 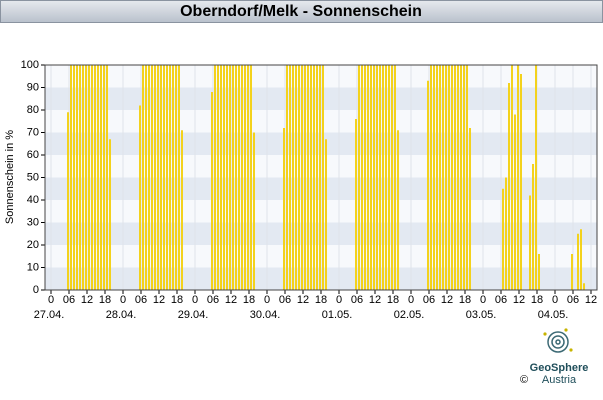 I want to click on date-label: 27.04., so click(x=49, y=315).